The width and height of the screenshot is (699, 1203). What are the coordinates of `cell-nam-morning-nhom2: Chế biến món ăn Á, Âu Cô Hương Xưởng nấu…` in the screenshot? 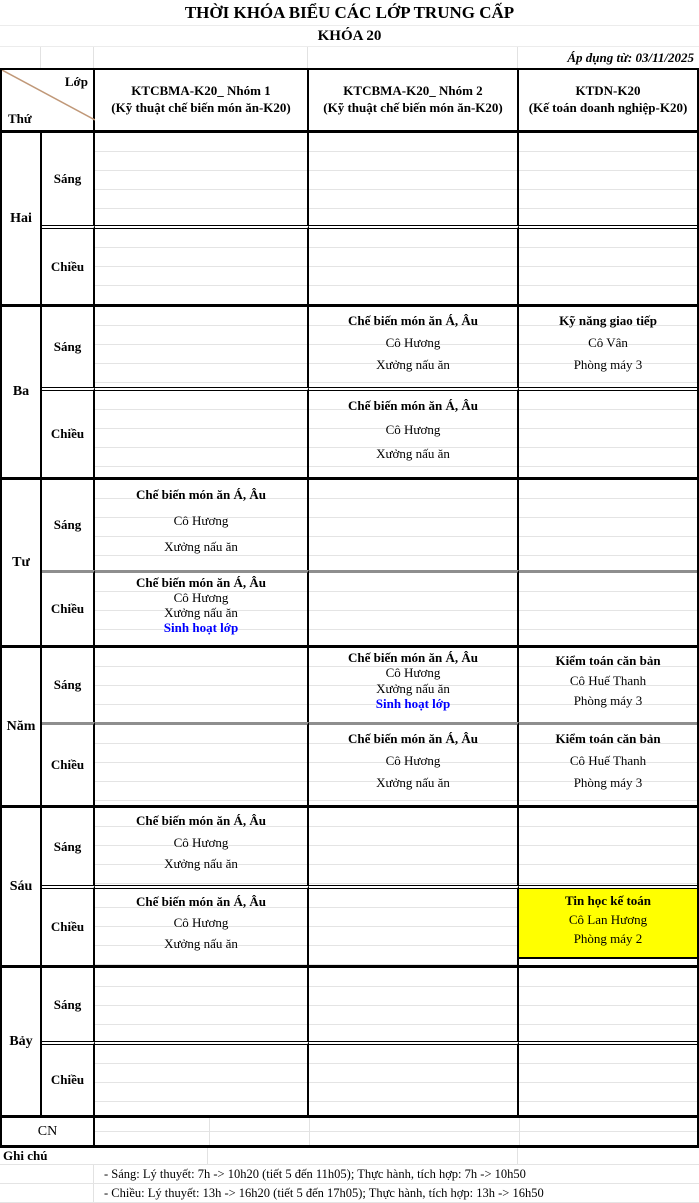 It's located at (414, 685).